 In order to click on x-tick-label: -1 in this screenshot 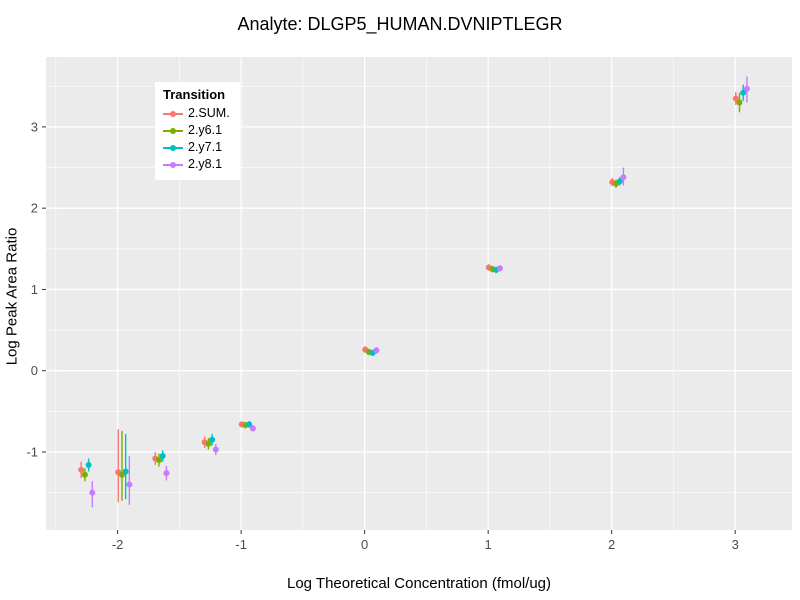, I will do `click(241, 544)`.